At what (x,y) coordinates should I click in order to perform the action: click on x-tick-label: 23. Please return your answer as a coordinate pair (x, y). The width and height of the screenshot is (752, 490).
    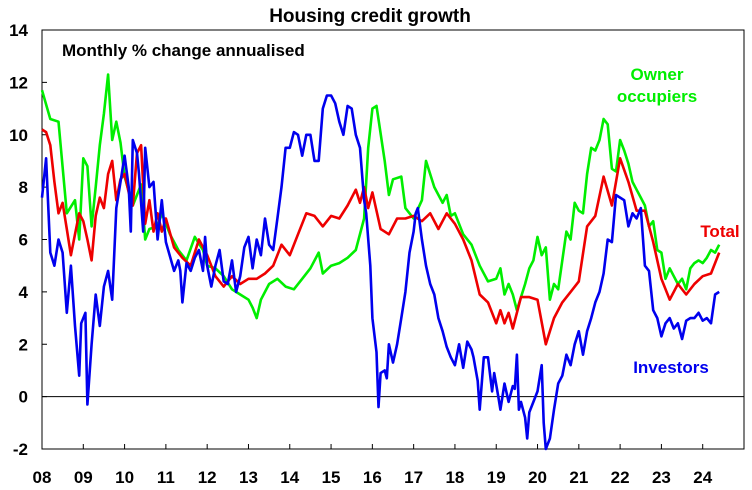
    Looking at the image, I should click on (661, 477).